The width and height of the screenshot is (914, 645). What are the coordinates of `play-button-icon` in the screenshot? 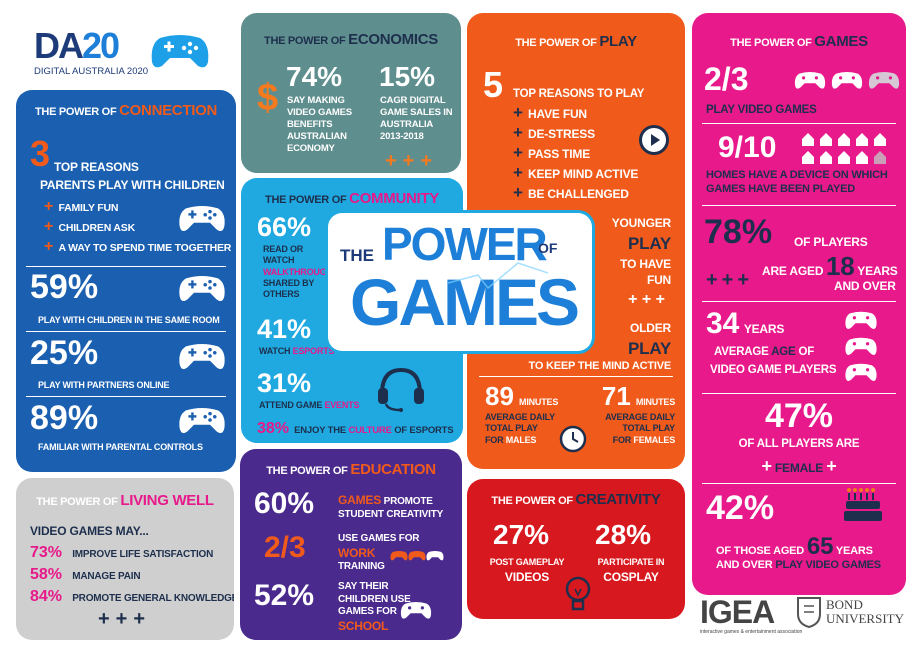 It's located at (654, 140).